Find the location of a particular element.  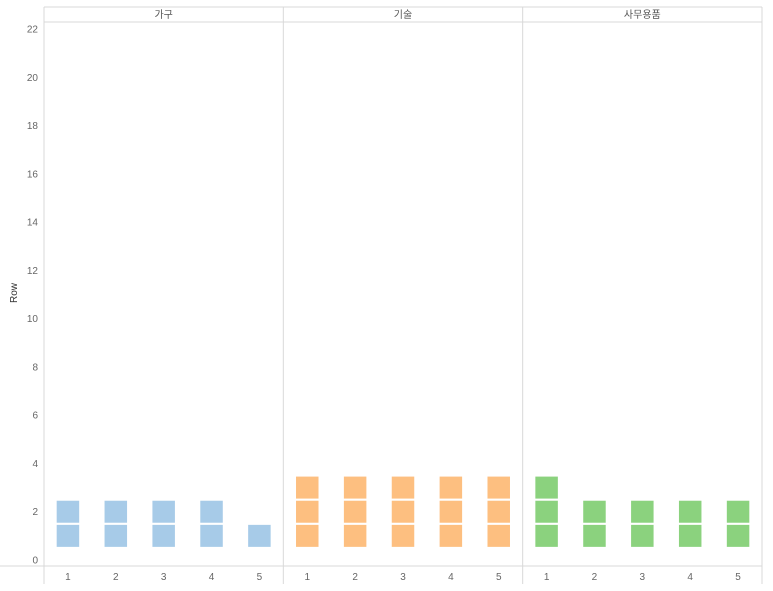

y-tick-label: 2 is located at coordinates (35, 512).